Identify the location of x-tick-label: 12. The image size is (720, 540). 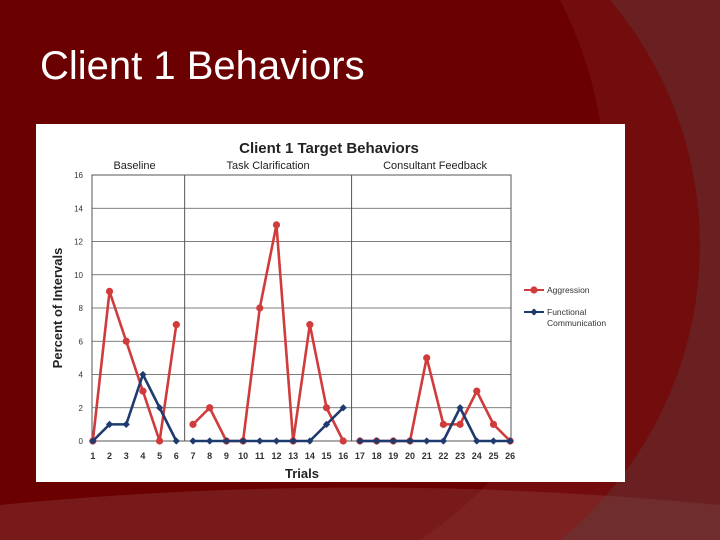
(276, 456).